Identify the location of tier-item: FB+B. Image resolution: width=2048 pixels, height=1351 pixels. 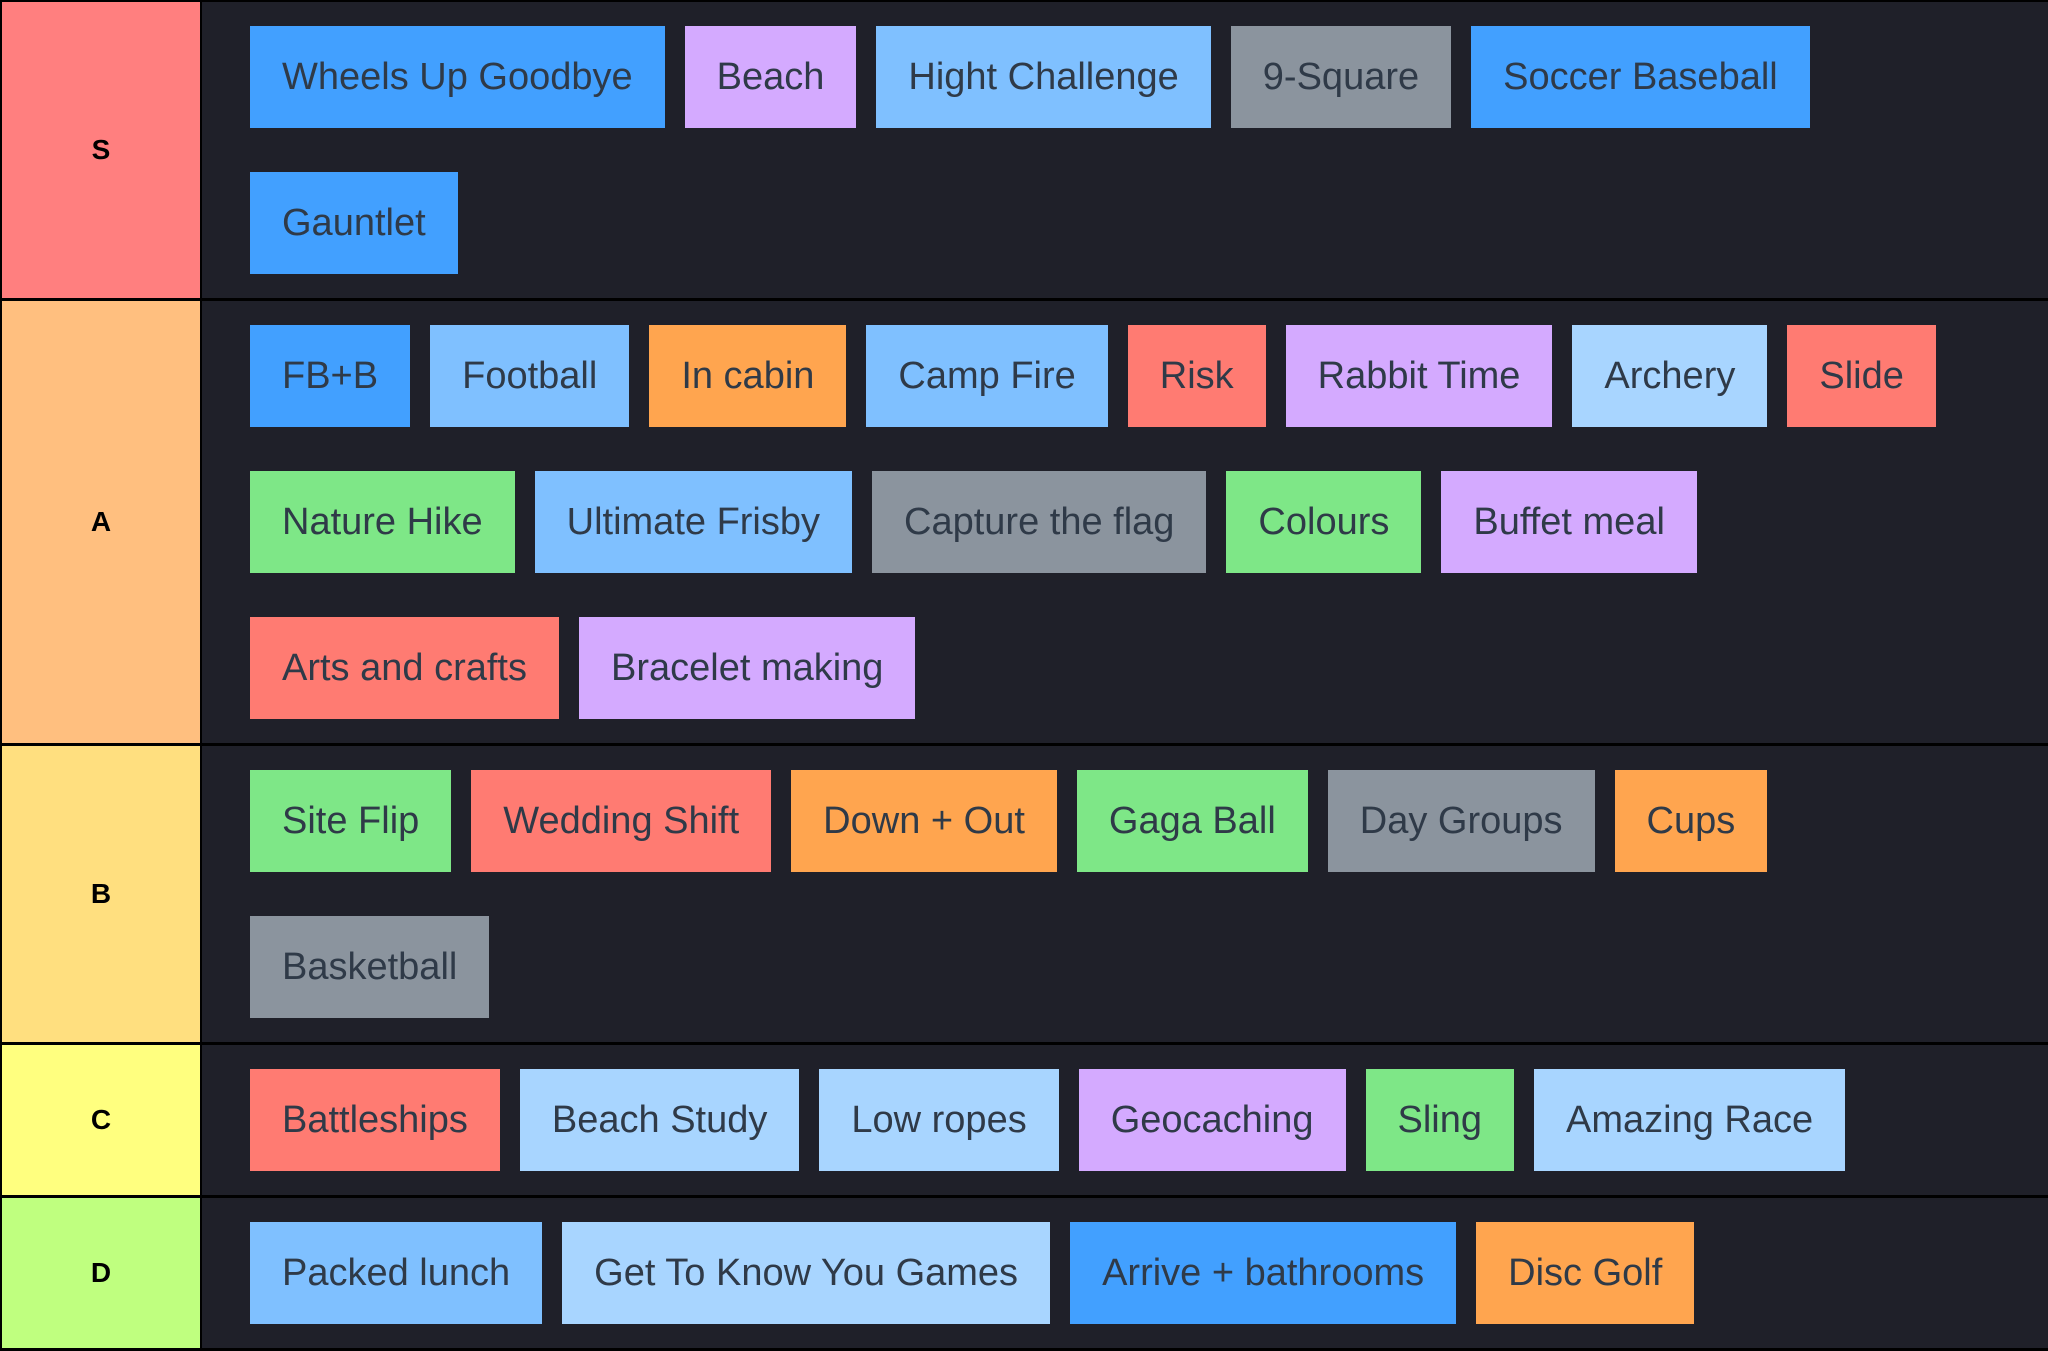
(330, 376).